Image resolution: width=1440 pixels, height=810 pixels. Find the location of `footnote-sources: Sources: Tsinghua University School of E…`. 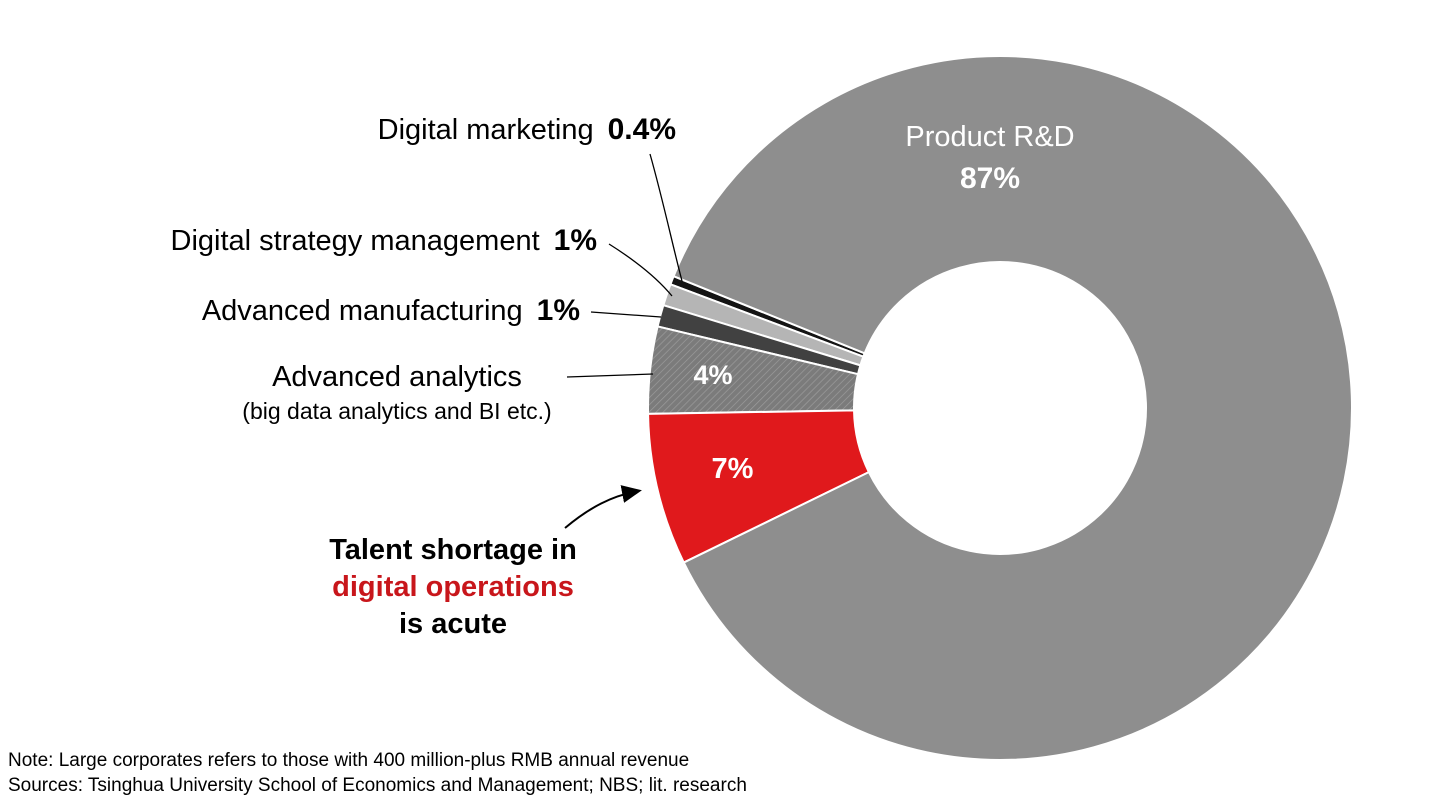

footnote-sources: Sources: Tsinghua University School of E… is located at coordinates (377, 785).